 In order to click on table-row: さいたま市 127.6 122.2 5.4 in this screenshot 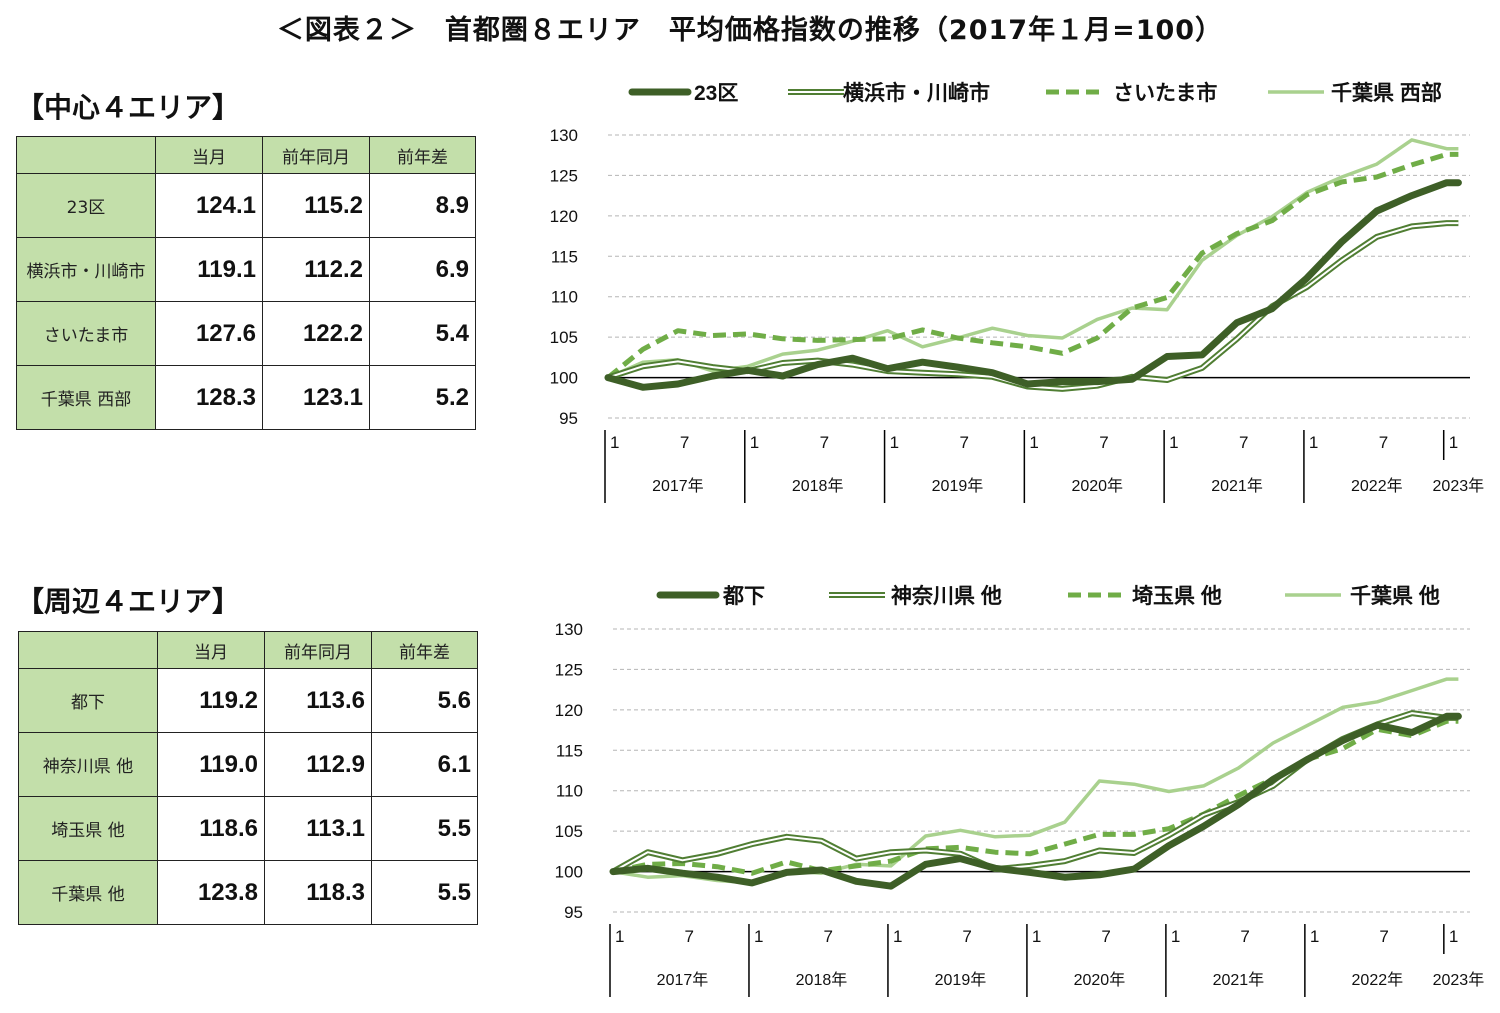, I will do `click(246, 333)`.